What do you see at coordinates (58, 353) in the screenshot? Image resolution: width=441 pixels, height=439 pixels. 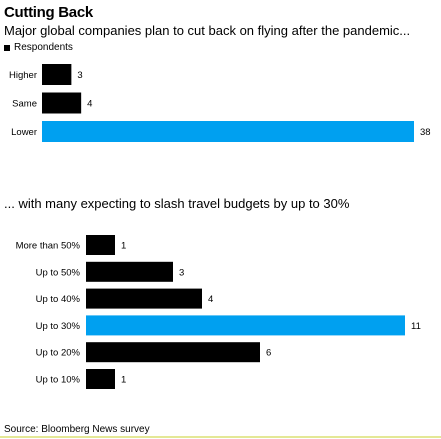 I see `category-label-up-to-20pct: Up to 20%` at bounding box center [58, 353].